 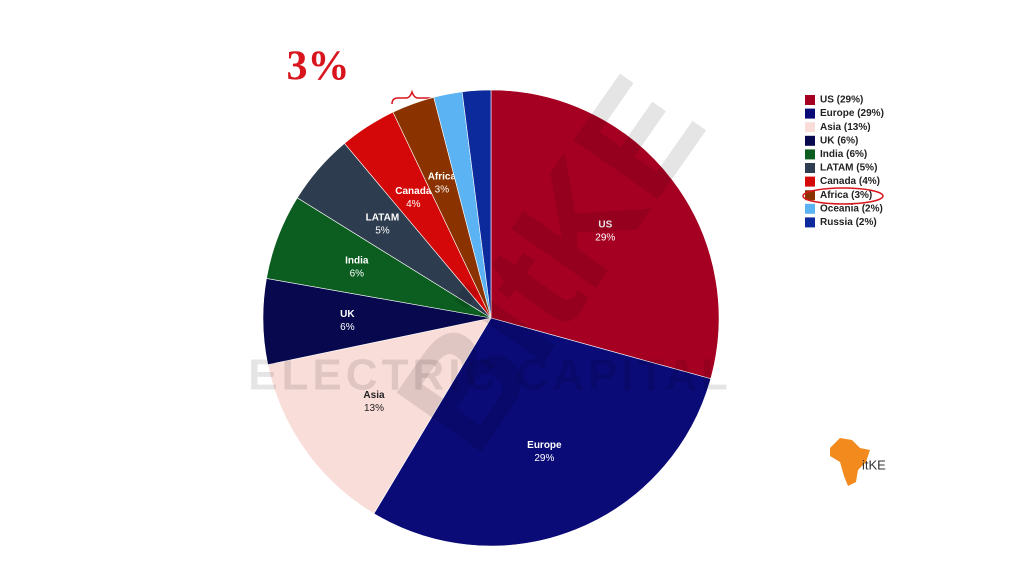 I want to click on legend-label: Africa (3%), so click(x=846, y=195).